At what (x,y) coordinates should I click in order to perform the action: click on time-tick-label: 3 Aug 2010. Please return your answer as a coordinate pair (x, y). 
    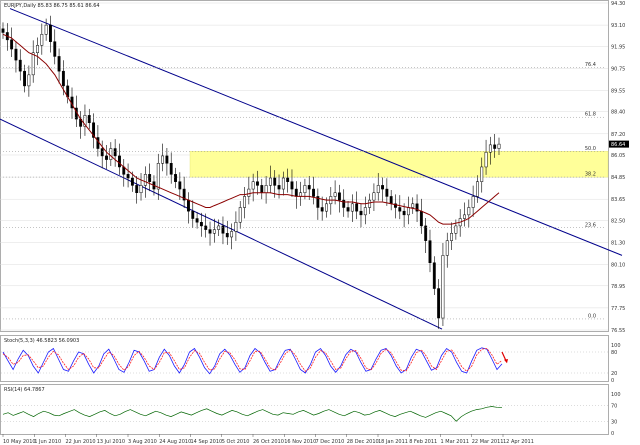
    Looking at the image, I should click on (142, 442).